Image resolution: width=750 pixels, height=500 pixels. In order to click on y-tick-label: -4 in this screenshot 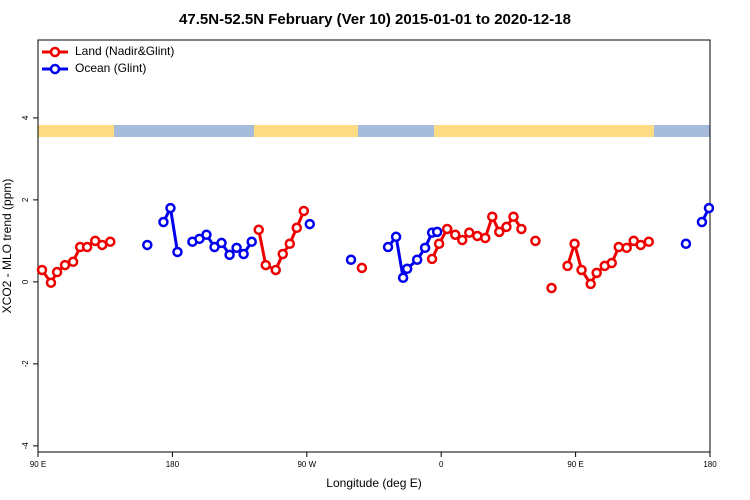, I will do `click(25, 446)`.